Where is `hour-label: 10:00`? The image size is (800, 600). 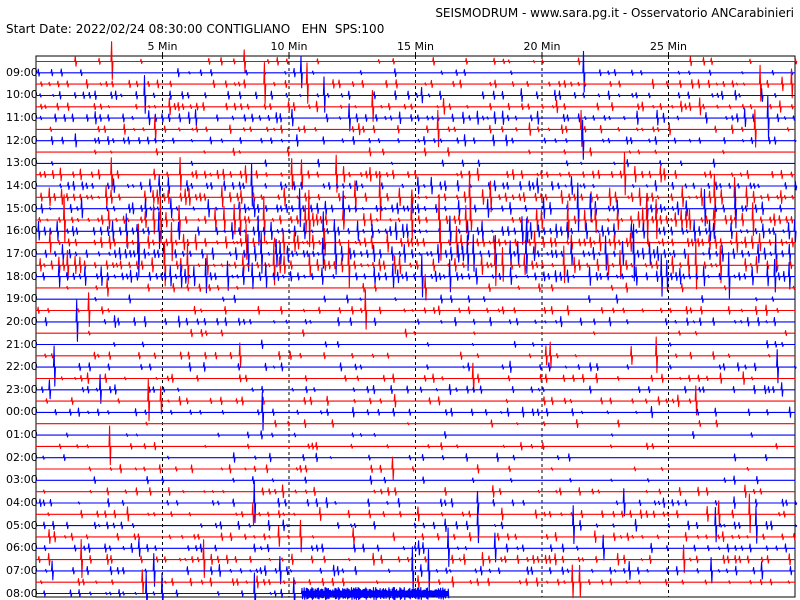
hour-label: 10:00 is located at coordinates (22, 95).